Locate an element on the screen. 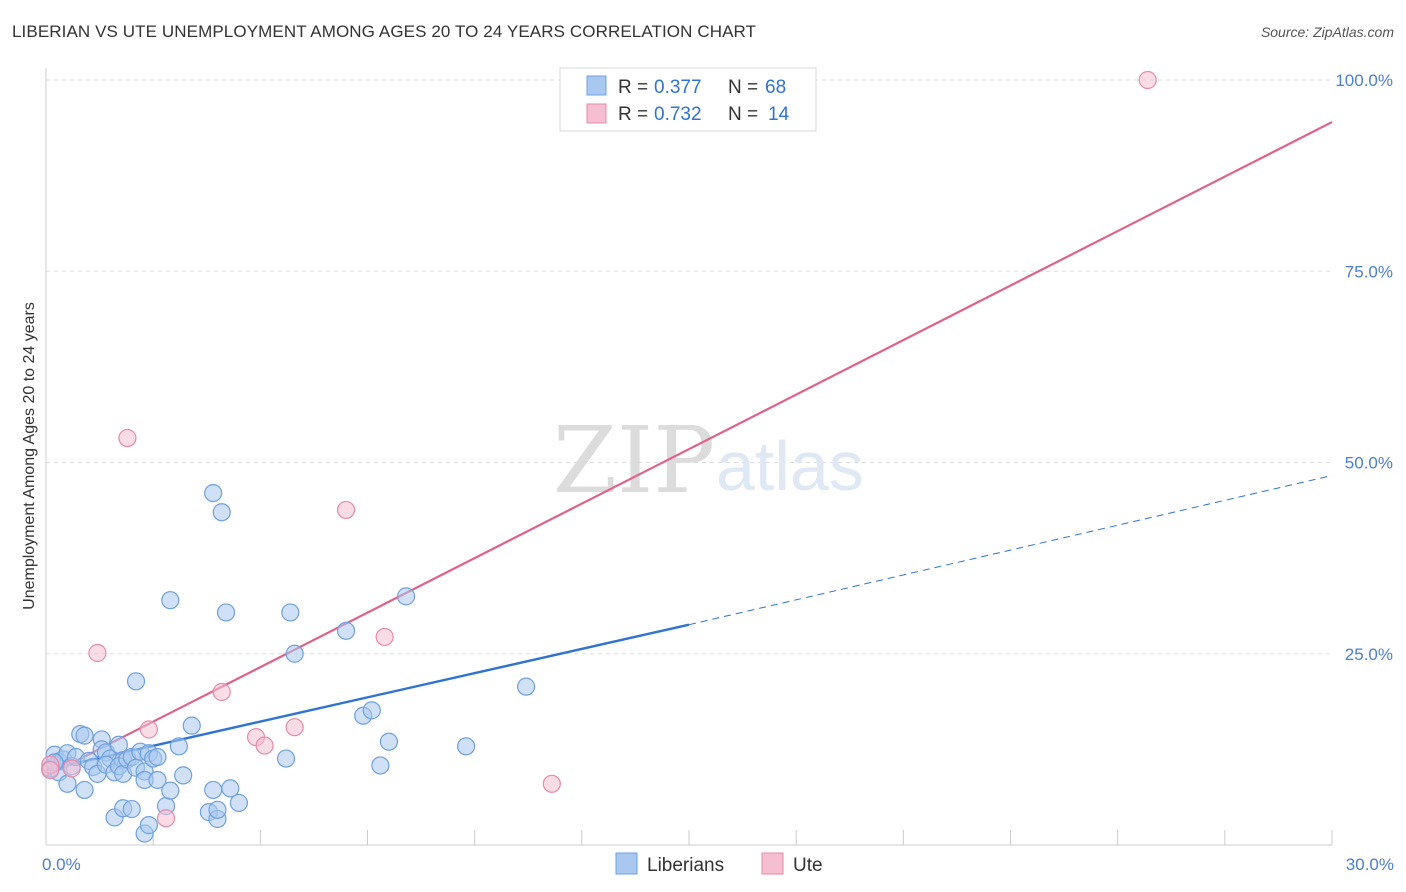  series-legend: Liberians Ute is located at coordinates (719, 864).